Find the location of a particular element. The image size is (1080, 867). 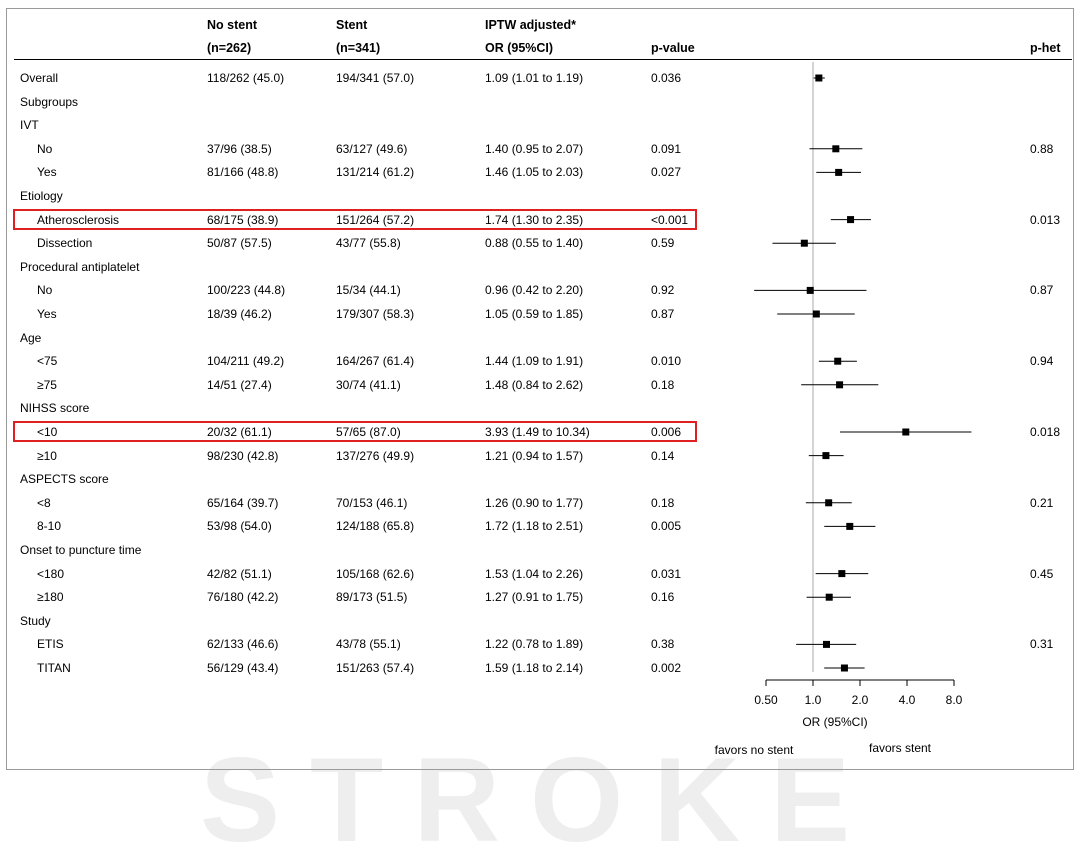

row-or-text: 1.44 (1.09 to 1.91) is located at coordinates (534, 361).